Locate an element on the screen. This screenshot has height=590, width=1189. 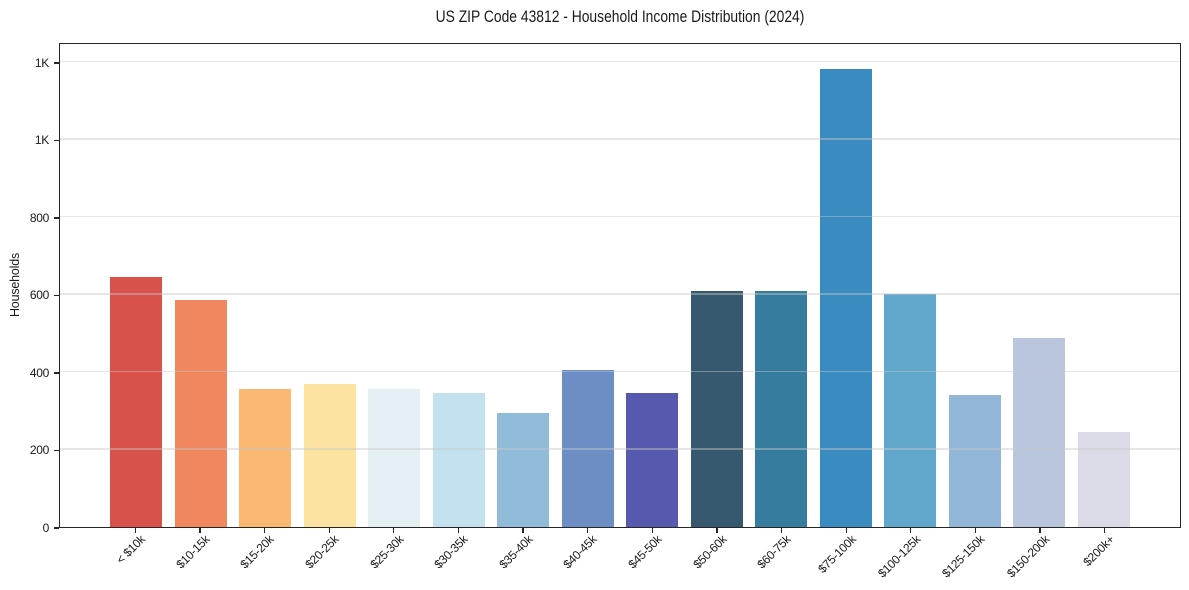
x-tick-label: $125-150k is located at coordinates (963, 556).